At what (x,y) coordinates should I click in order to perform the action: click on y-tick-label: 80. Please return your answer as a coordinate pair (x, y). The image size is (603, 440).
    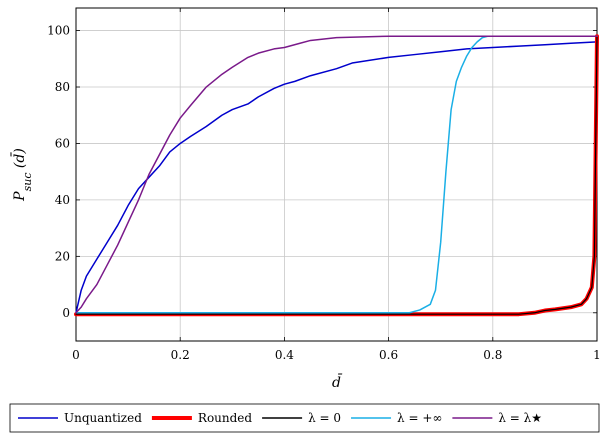
    Looking at the image, I should click on (62, 87).